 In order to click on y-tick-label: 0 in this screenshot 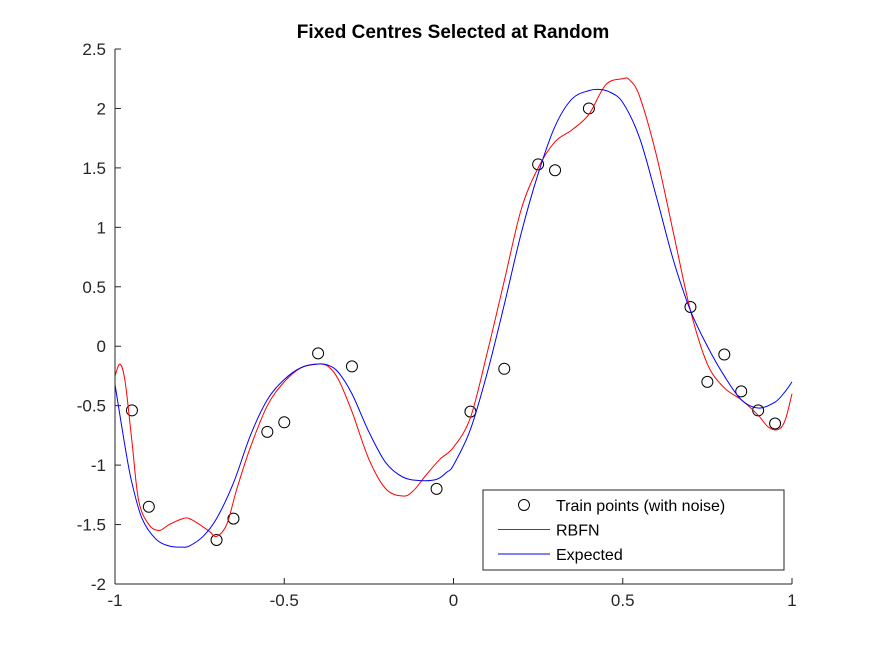, I will do `click(101, 346)`.